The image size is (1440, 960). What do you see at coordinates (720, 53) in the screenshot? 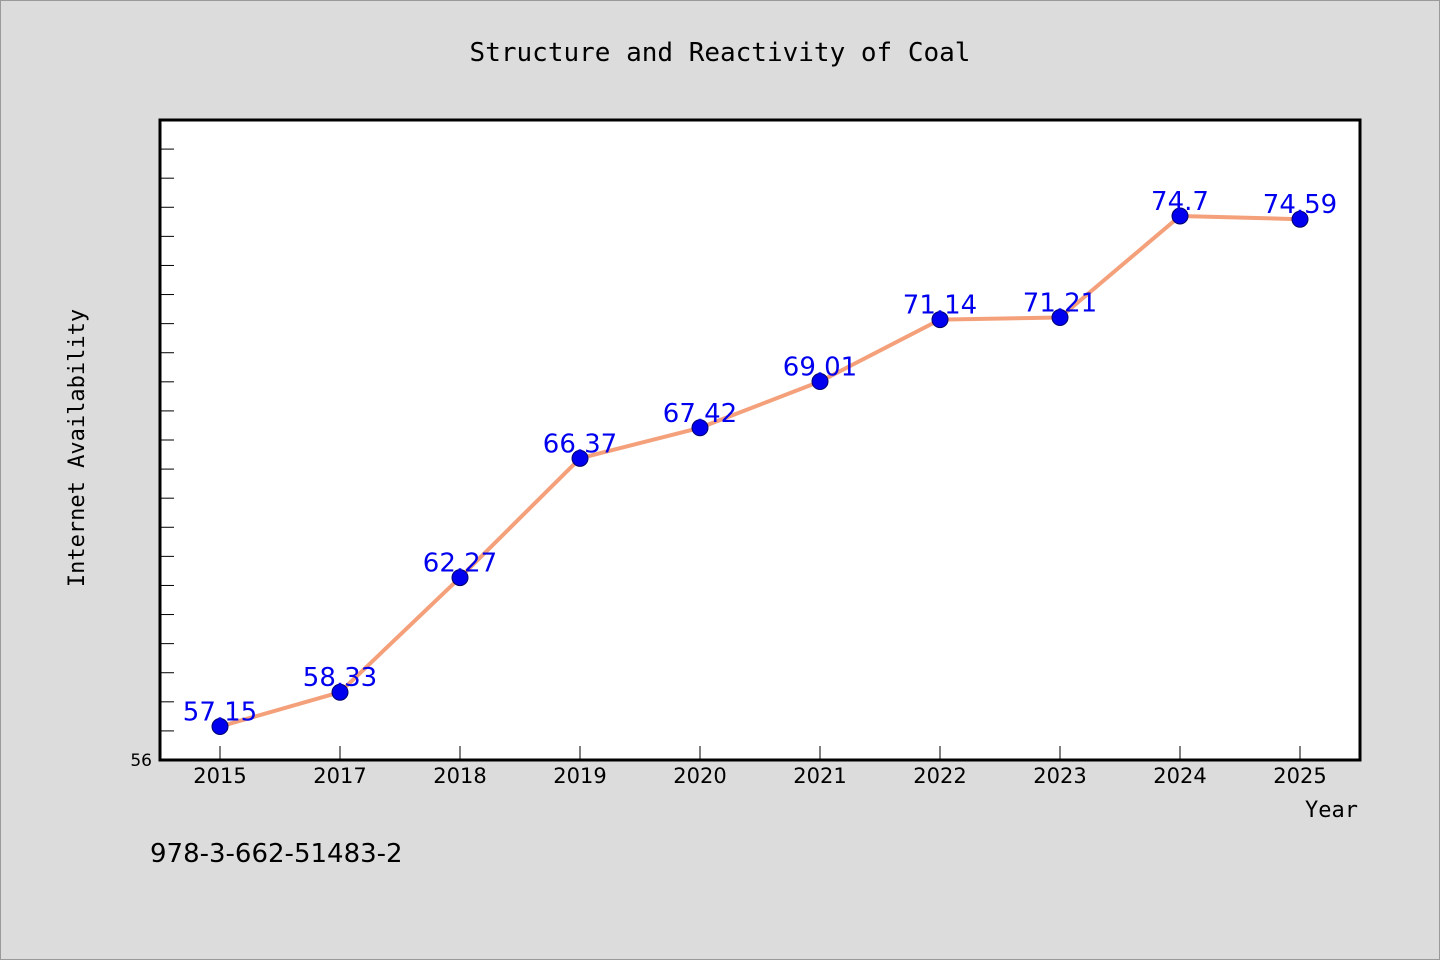
I see `chart-title: Structure and Reactivity of Coal` at bounding box center [720, 53].